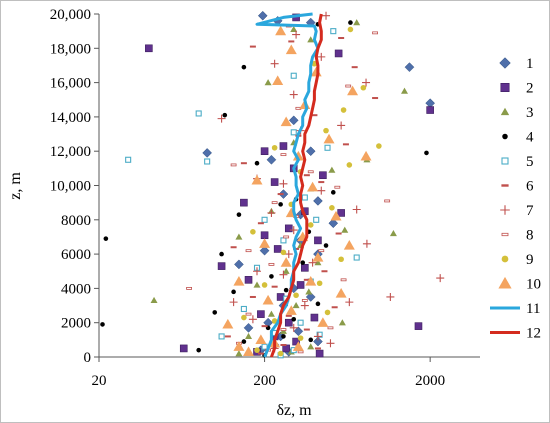 This screenshot has height=423, width=550. What do you see at coordinates (70, 187) in the screenshot?
I see `y-tick-label: 10,000` at bounding box center [70, 187].